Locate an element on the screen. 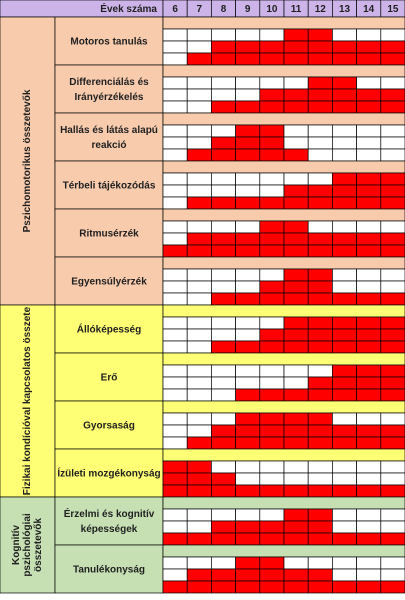 The width and height of the screenshot is (405, 600). group-label: Kognitív is located at coordinates (16, 545).